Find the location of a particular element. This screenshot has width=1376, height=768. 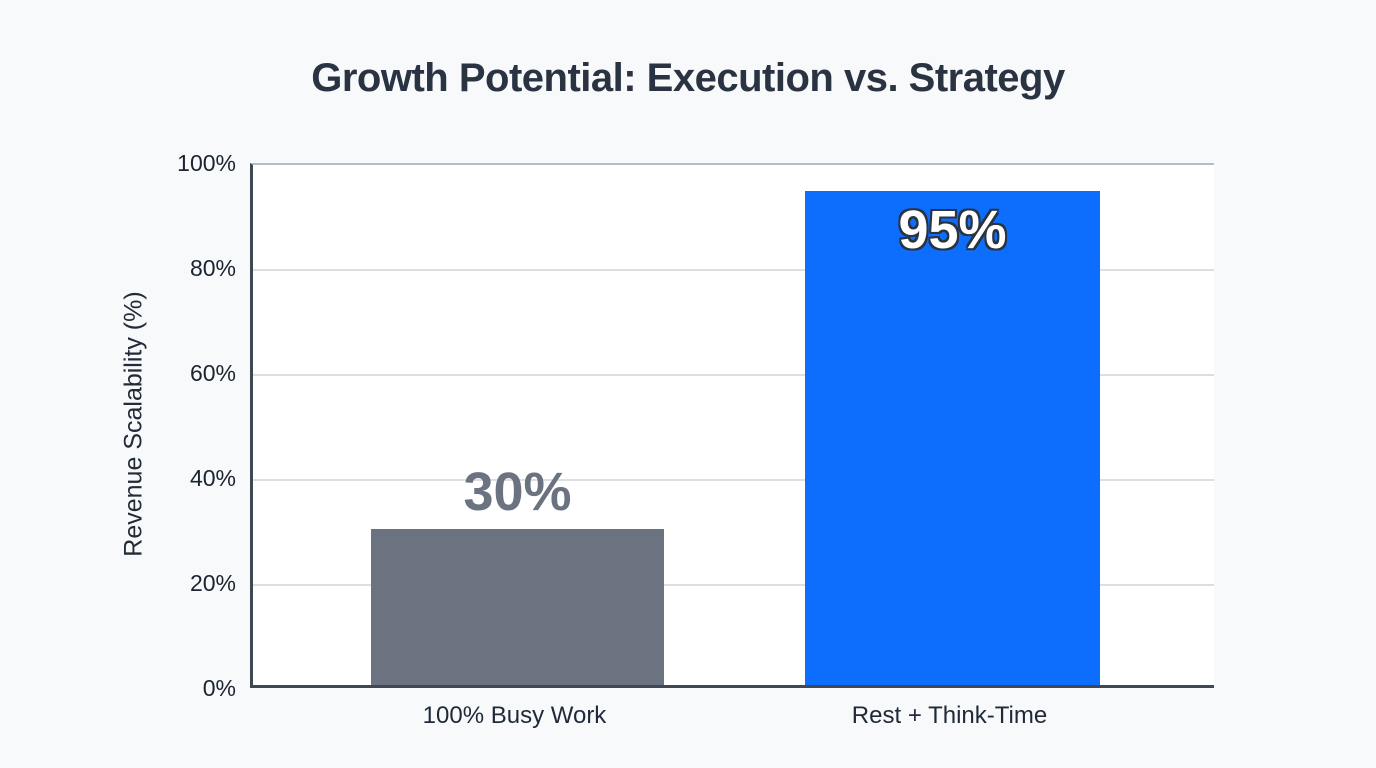

y-tick-label: 60% is located at coordinates (212, 373).